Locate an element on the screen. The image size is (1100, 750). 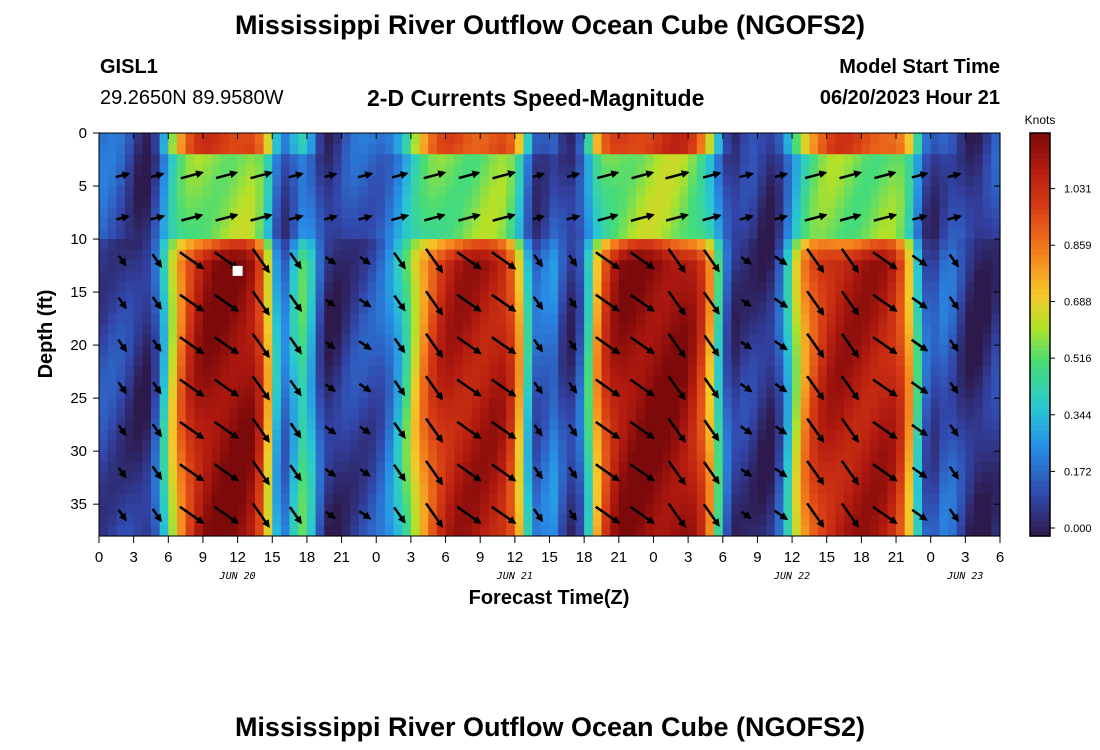
colorbar-cell is located at coordinates (1040, 533).